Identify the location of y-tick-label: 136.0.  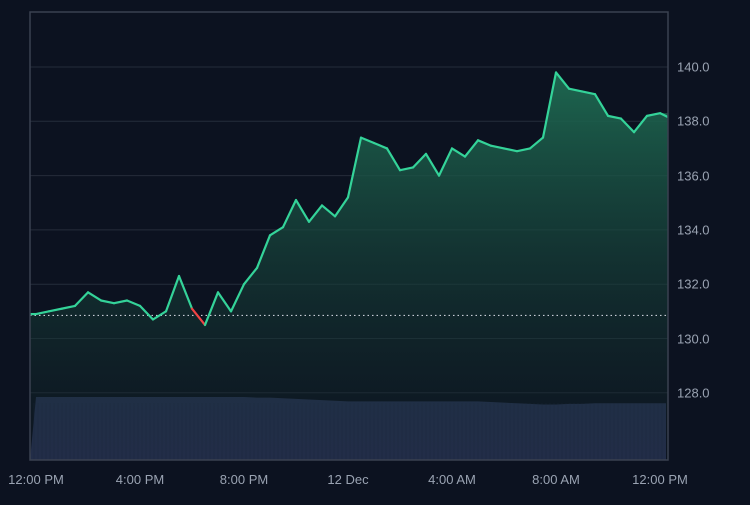
(693, 176).